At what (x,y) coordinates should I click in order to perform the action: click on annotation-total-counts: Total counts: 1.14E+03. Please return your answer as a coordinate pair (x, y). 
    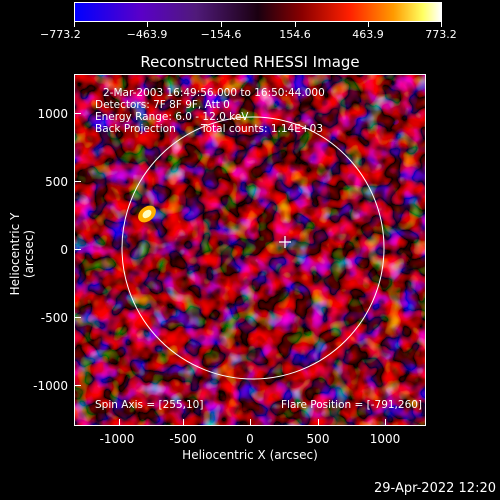
    Looking at the image, I should click on (262, 129).